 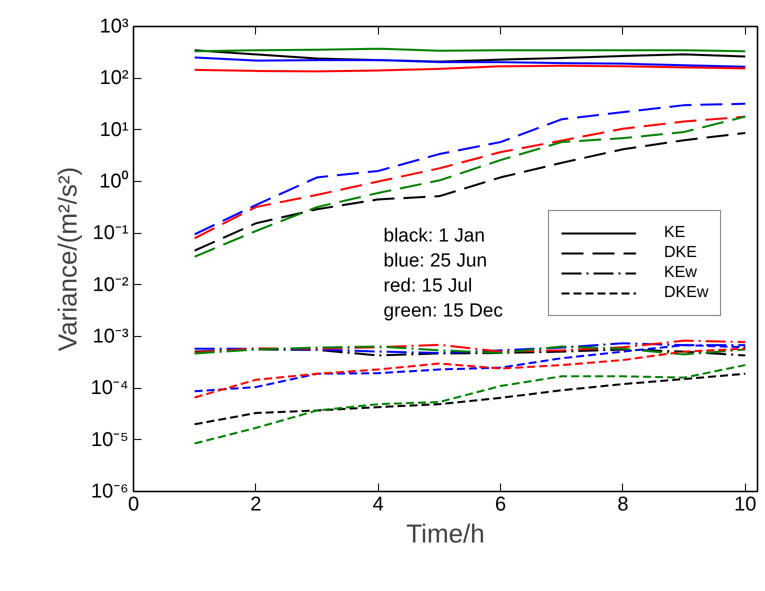 I want to click on y-tick-label: 10¹, so click(x=114, y=129).